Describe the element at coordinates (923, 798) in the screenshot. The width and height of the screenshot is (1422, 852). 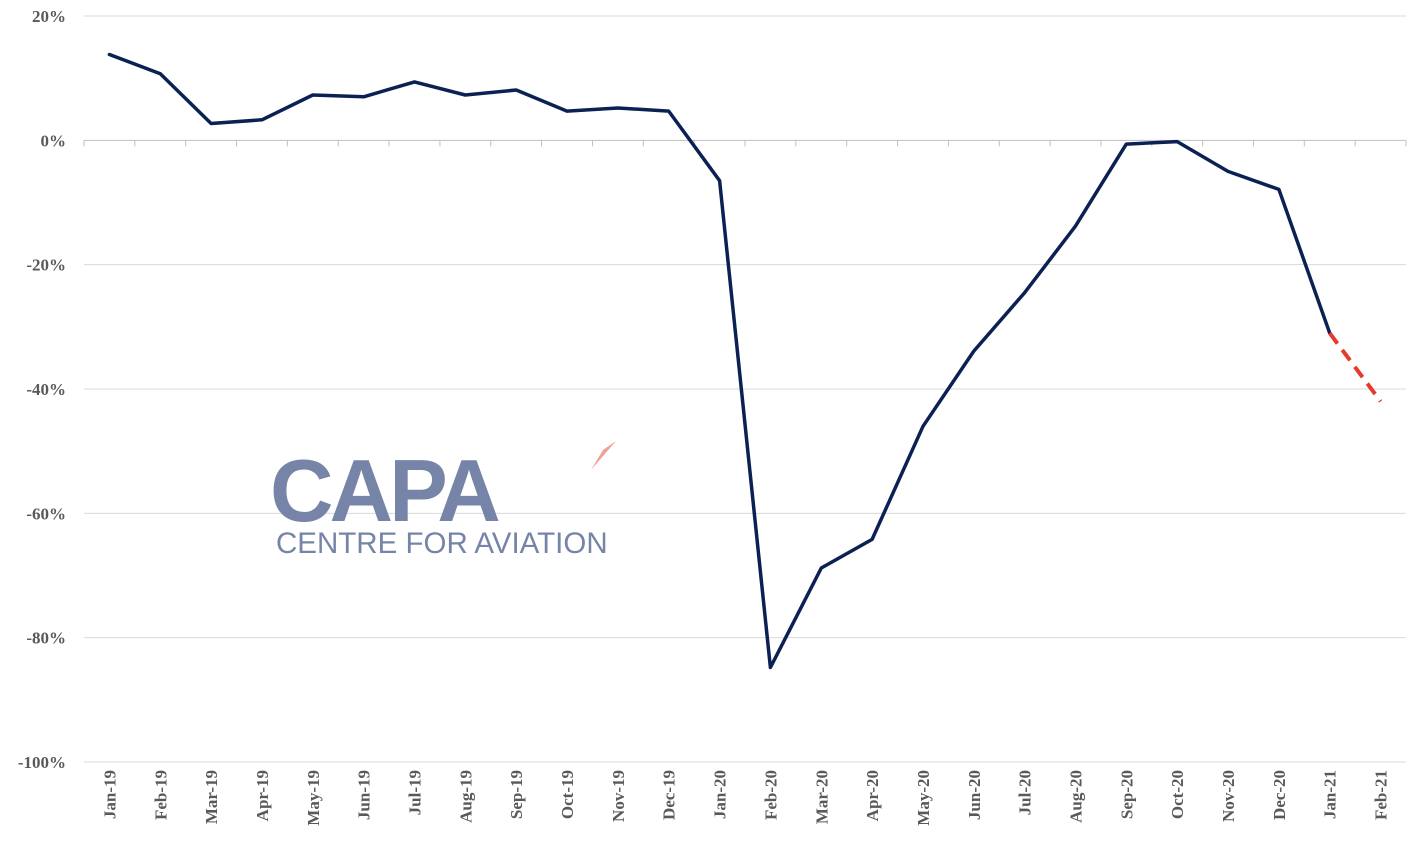
I see `x-tick-label: May-20` at that location.